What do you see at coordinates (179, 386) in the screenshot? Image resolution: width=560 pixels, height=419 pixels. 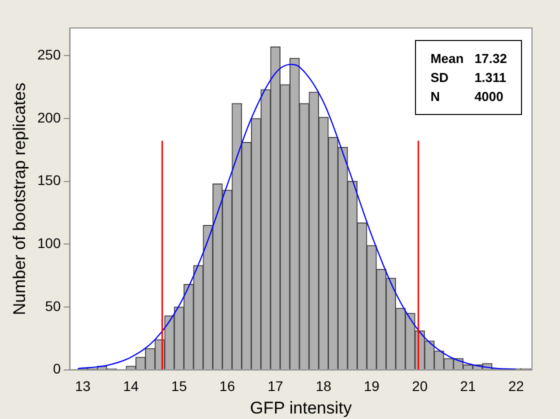 I see `x-tick-label: 15` at bounding box center [179, 386].